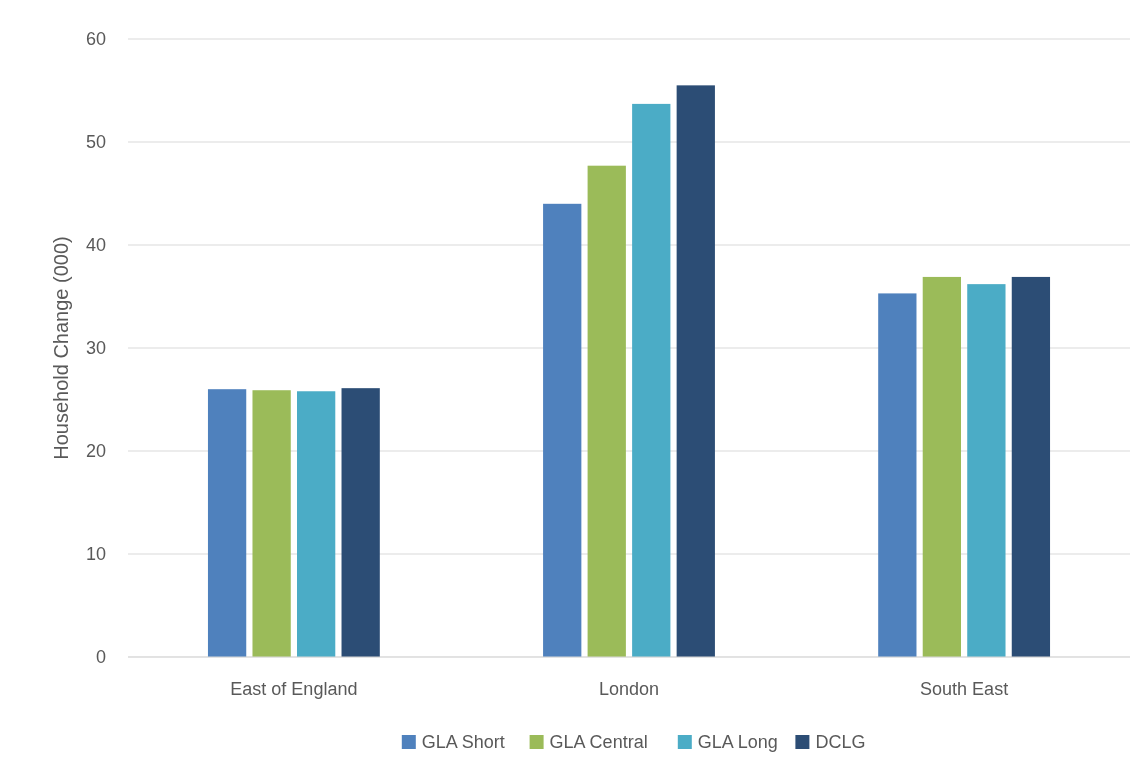  What do you see at coordinates (95, 39) in the screenshot?
I see `y-tick-label: 60` at bounding box center [95, 39].